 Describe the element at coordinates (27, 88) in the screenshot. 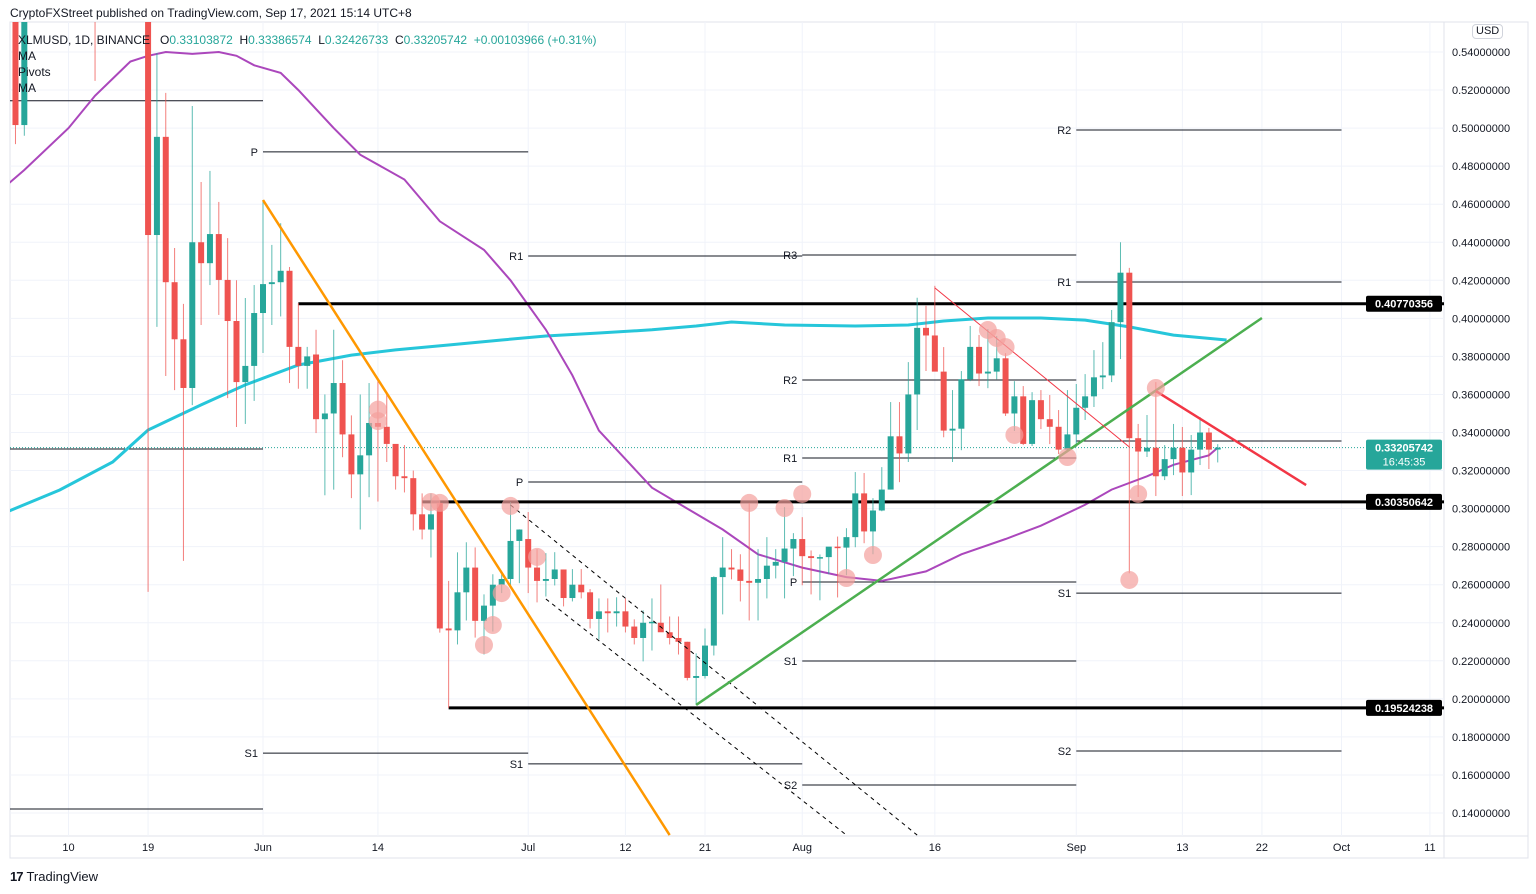

I see `indicator-ma-2: MA` at that location.